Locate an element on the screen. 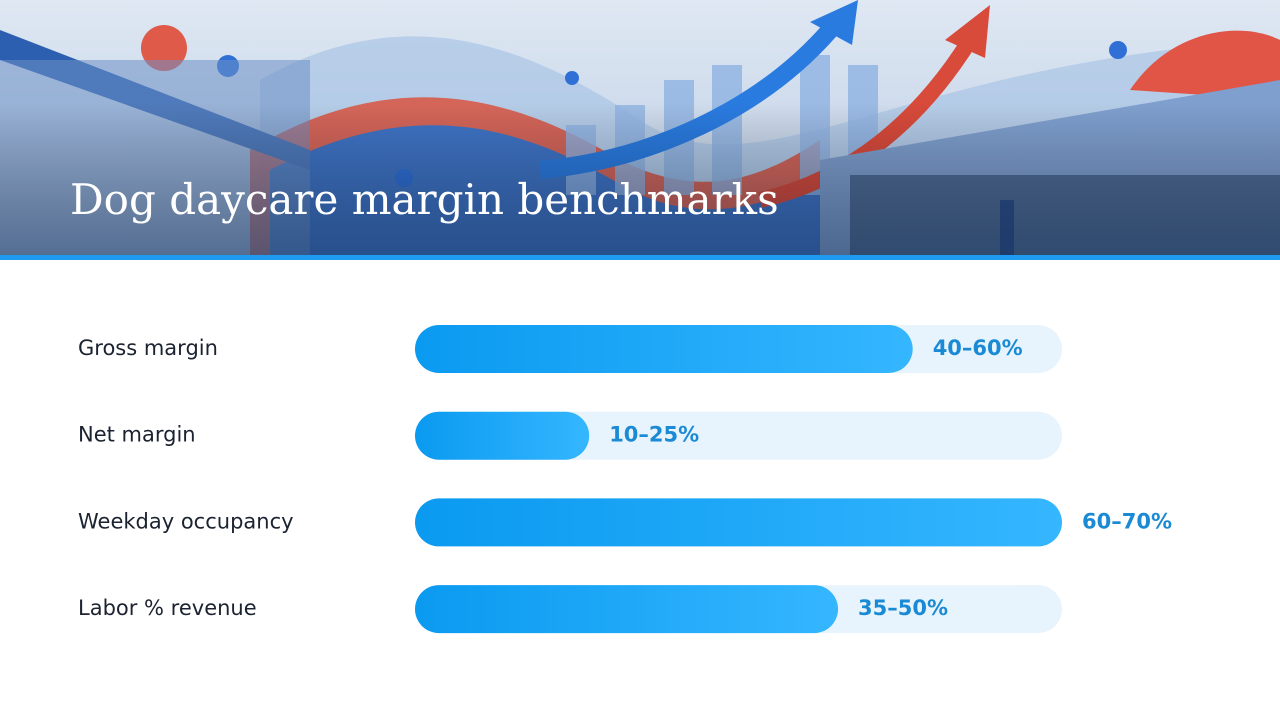  category-label: Labor % revenue is located at coordinates (167, 608).